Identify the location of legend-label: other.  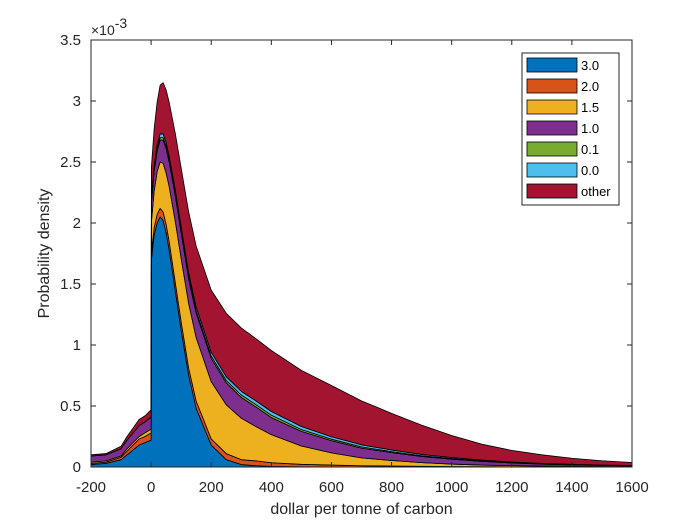
(596, 191).